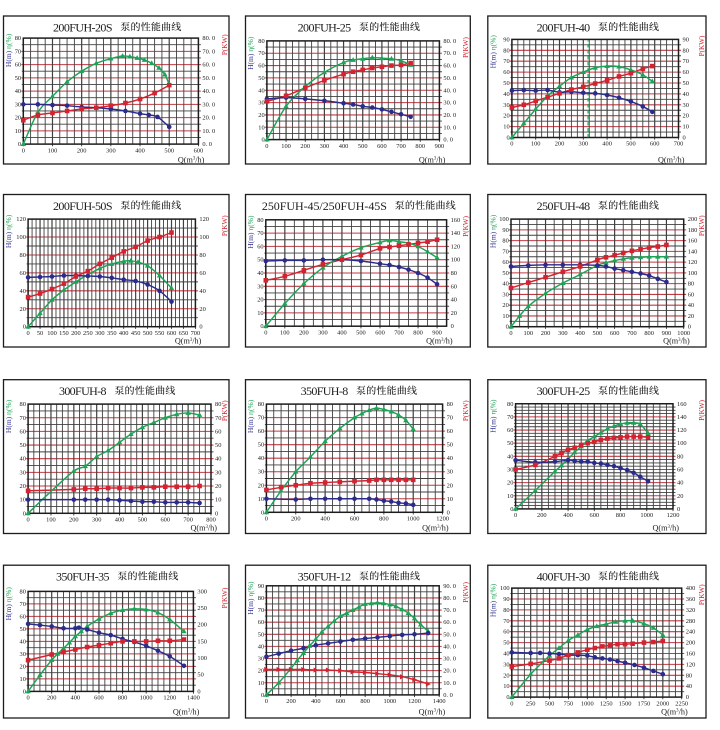 The height and width of the screenshot is (730, 720). What do you see at coordinates (449, 586) in the screenshot?
I see `svg-text: 90. 0` at bounding box center [449, 586].